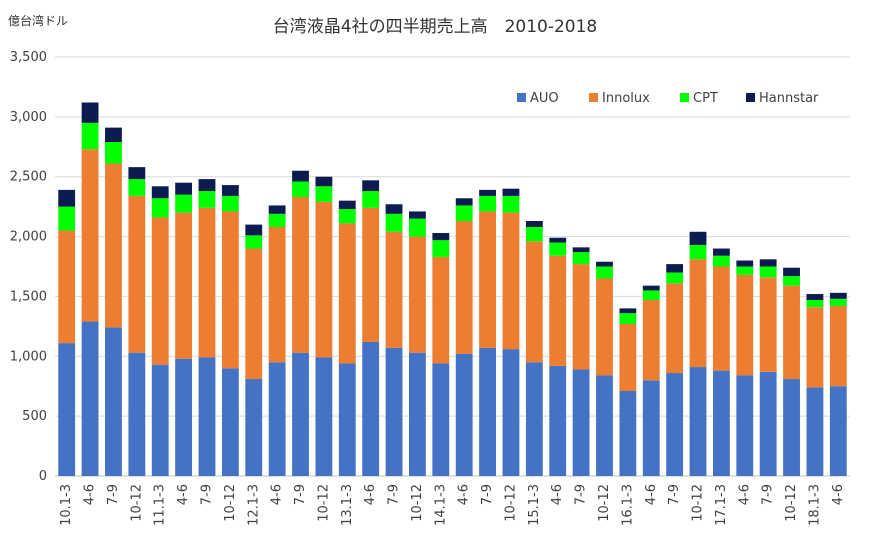 Image resolution: width=870 pixels, height=560 pixels. I want to click on y-tick-label: 2,000, so click(28, 237).